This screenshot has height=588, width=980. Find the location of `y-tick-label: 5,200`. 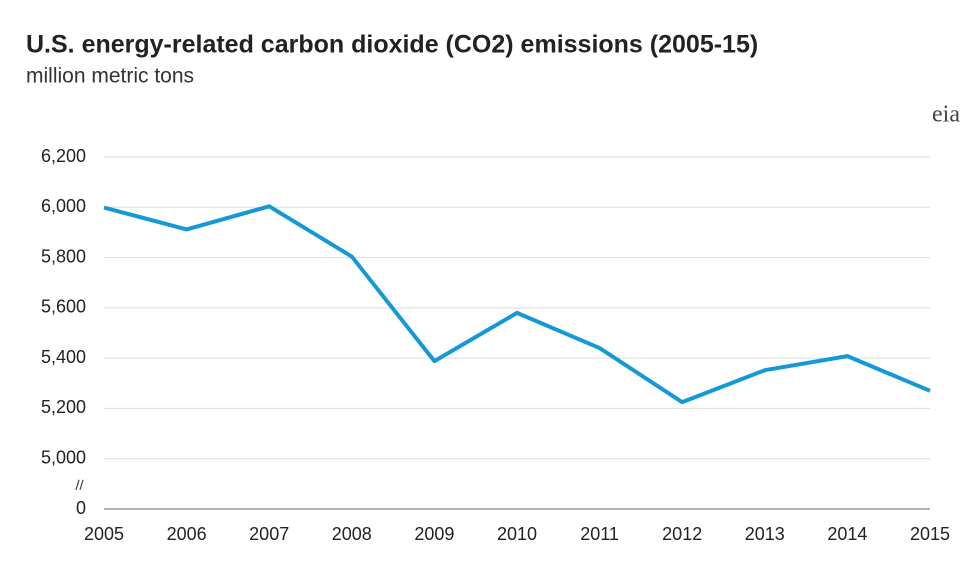

y-tick-label: 5,200 is located at coordinates (63, 407).